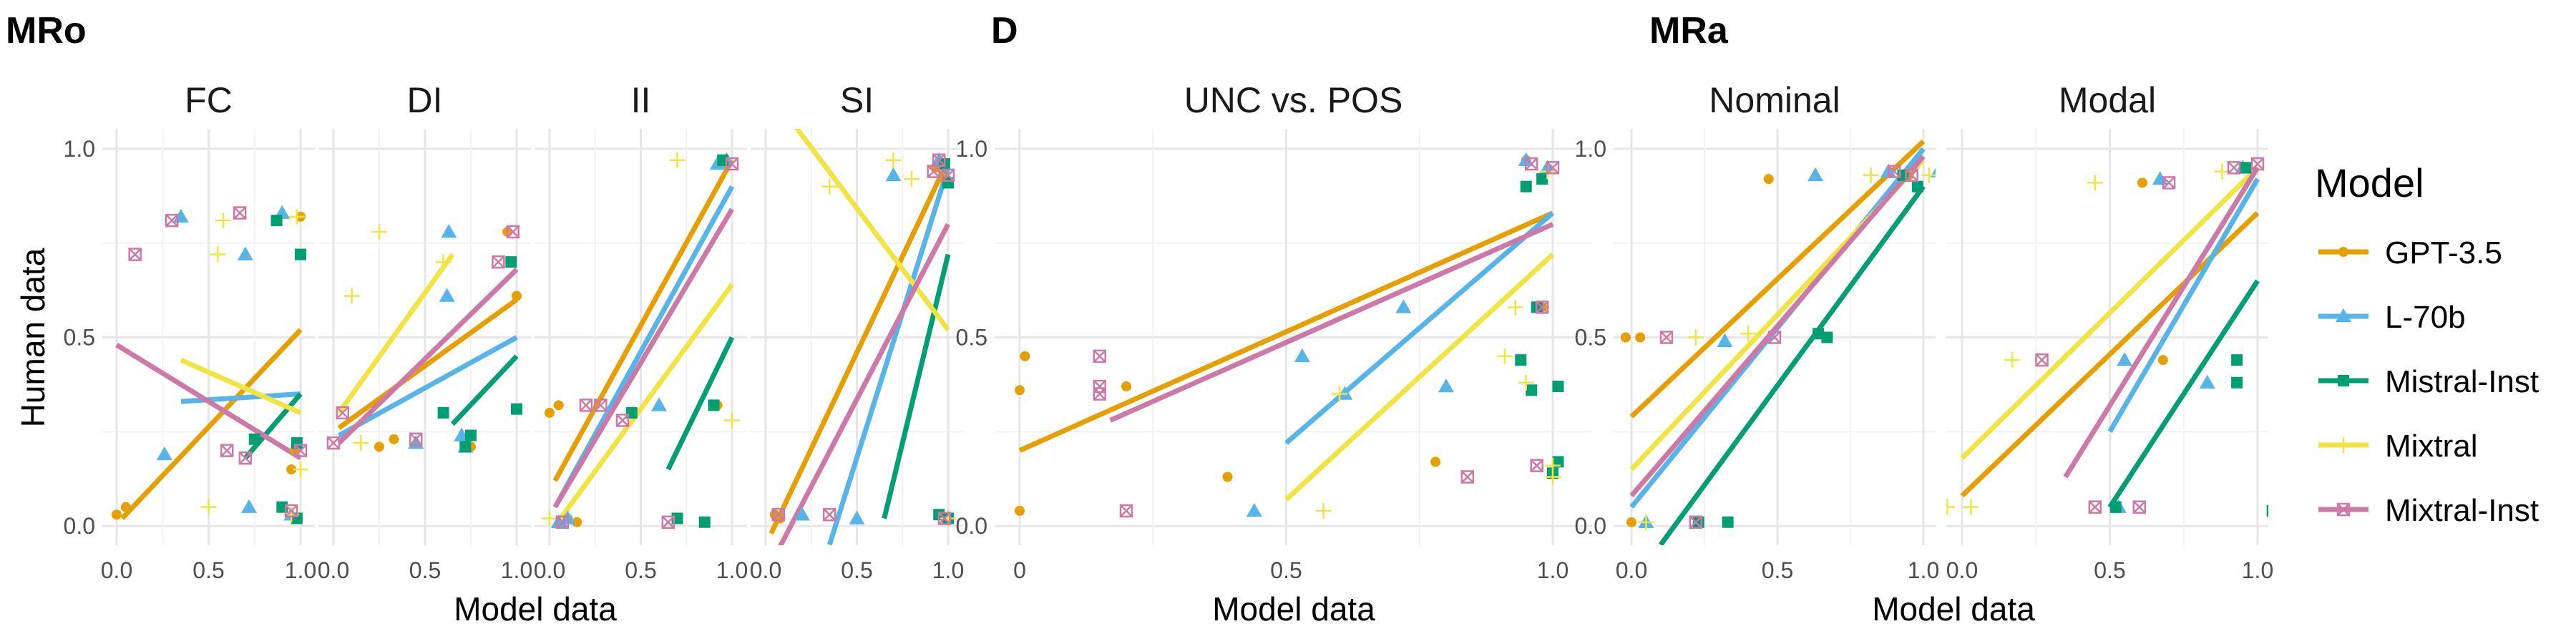 The height and width of the screenshot is (644, 2576). I want to click on panel-title-unc: UNC vs. POS, so click(1293, 100).